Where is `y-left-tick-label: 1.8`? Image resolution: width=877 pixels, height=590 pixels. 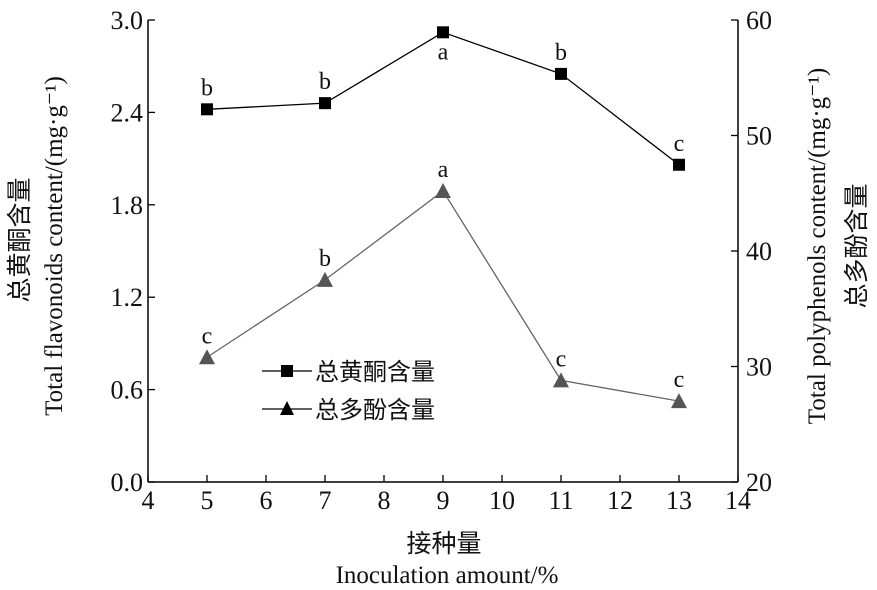
y-left-tick-label: 1.8 is located at coordinates (127, 205).